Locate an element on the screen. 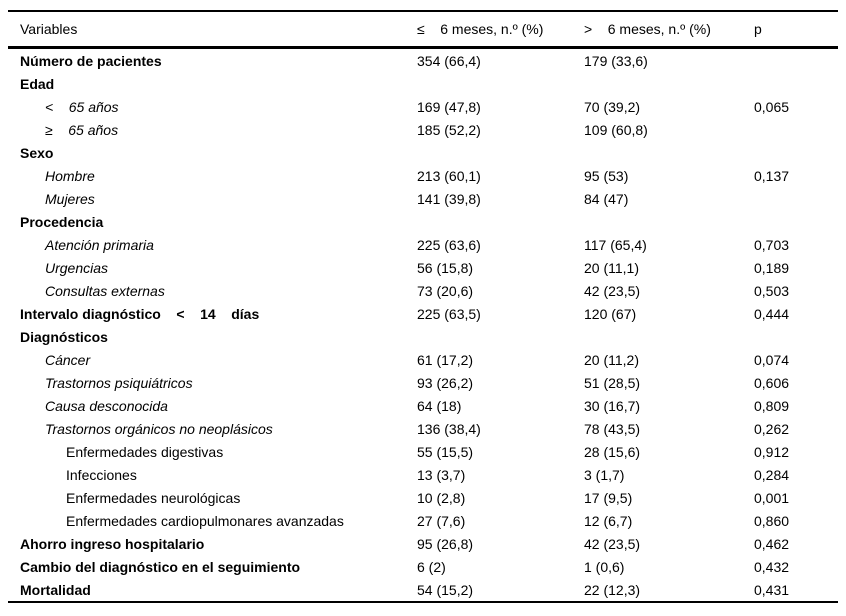  value-gt6-cell: 17 (9,5) is located at coordinates (608, 497).